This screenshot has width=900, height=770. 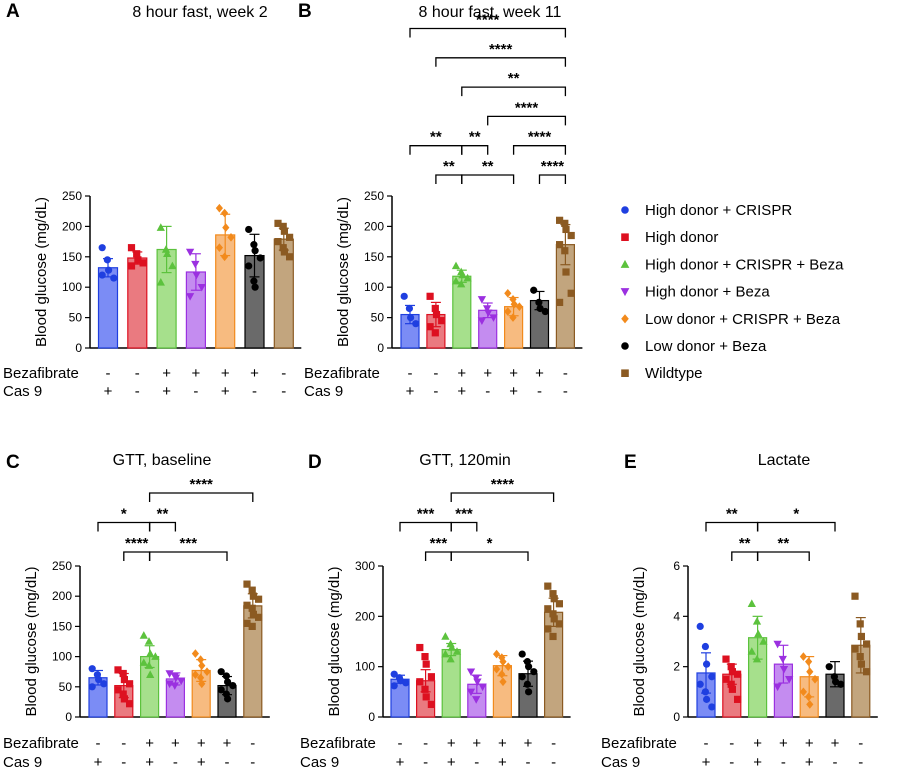 I want to click on significance-label: ****, so click(x=540, y=137).